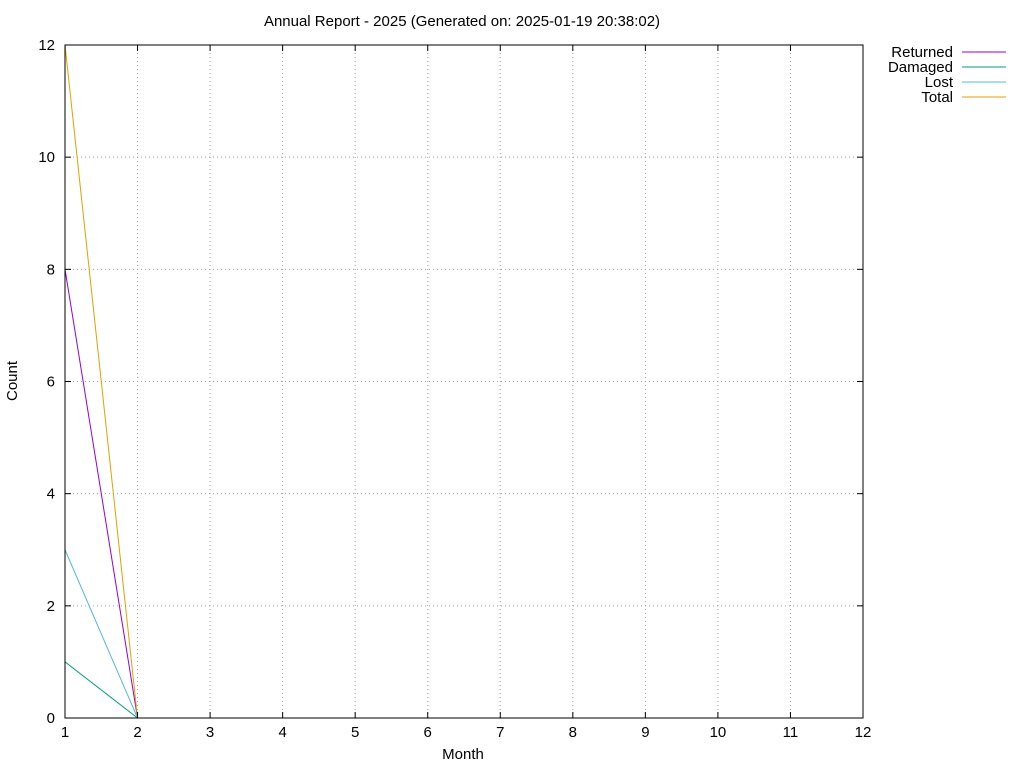  What do you see at coordinates (920, 67) in the screenshot?
I see `legend-label-damaged: Damaged` at bounding box center [920, 67].